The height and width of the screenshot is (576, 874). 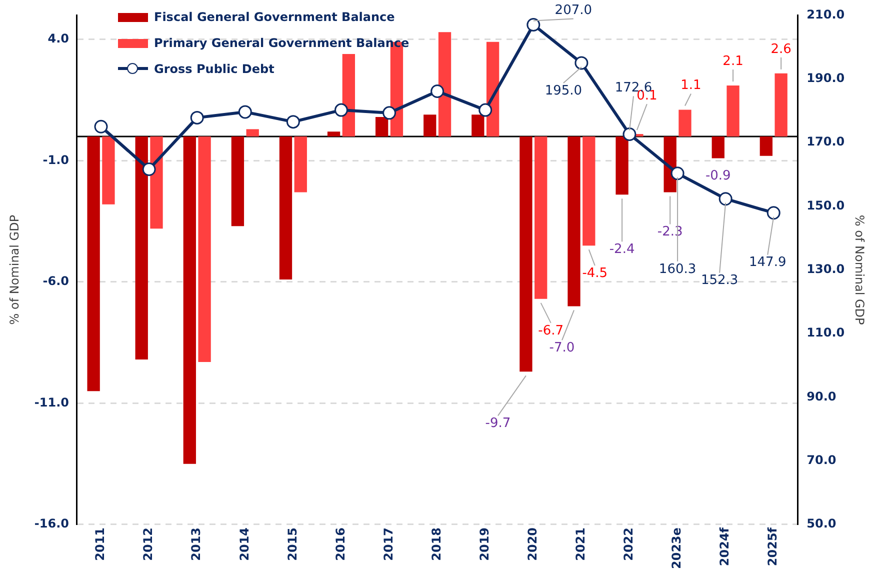 I want to click on y2-tick-label: 210.0, so click(x=825, y=14).